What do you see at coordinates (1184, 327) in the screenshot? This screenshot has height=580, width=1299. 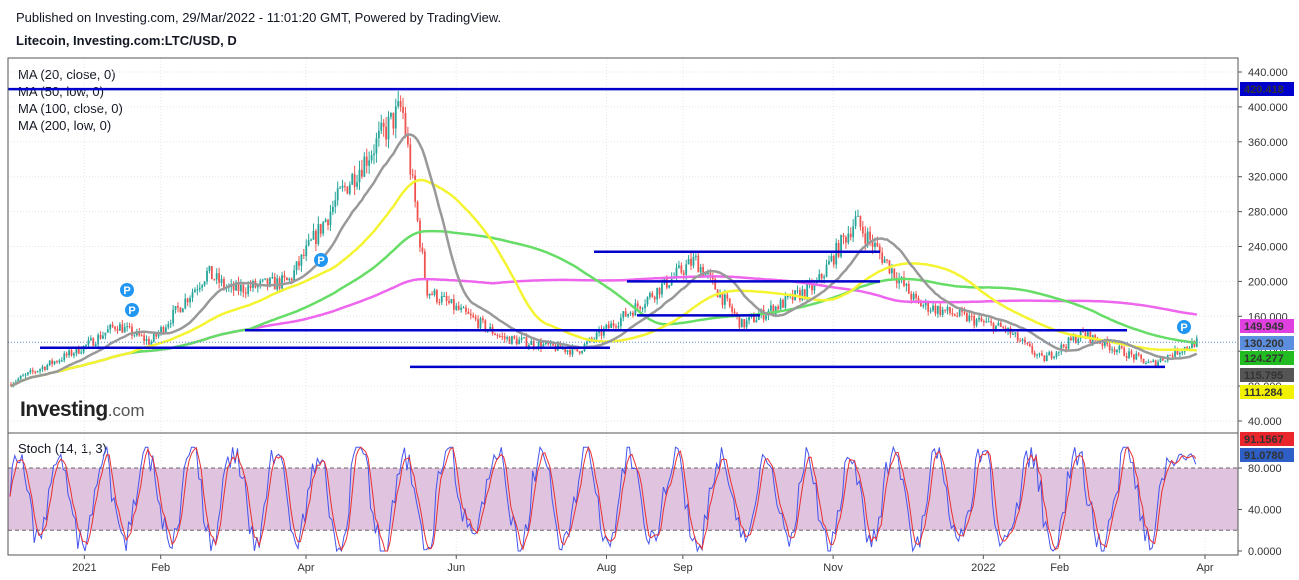 I see `pivot-badge` at bounding box center [1184, 327].